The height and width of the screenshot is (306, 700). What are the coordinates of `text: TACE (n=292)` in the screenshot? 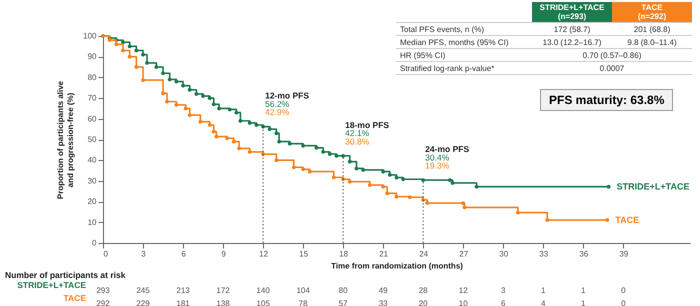 It's located at (652, 12).